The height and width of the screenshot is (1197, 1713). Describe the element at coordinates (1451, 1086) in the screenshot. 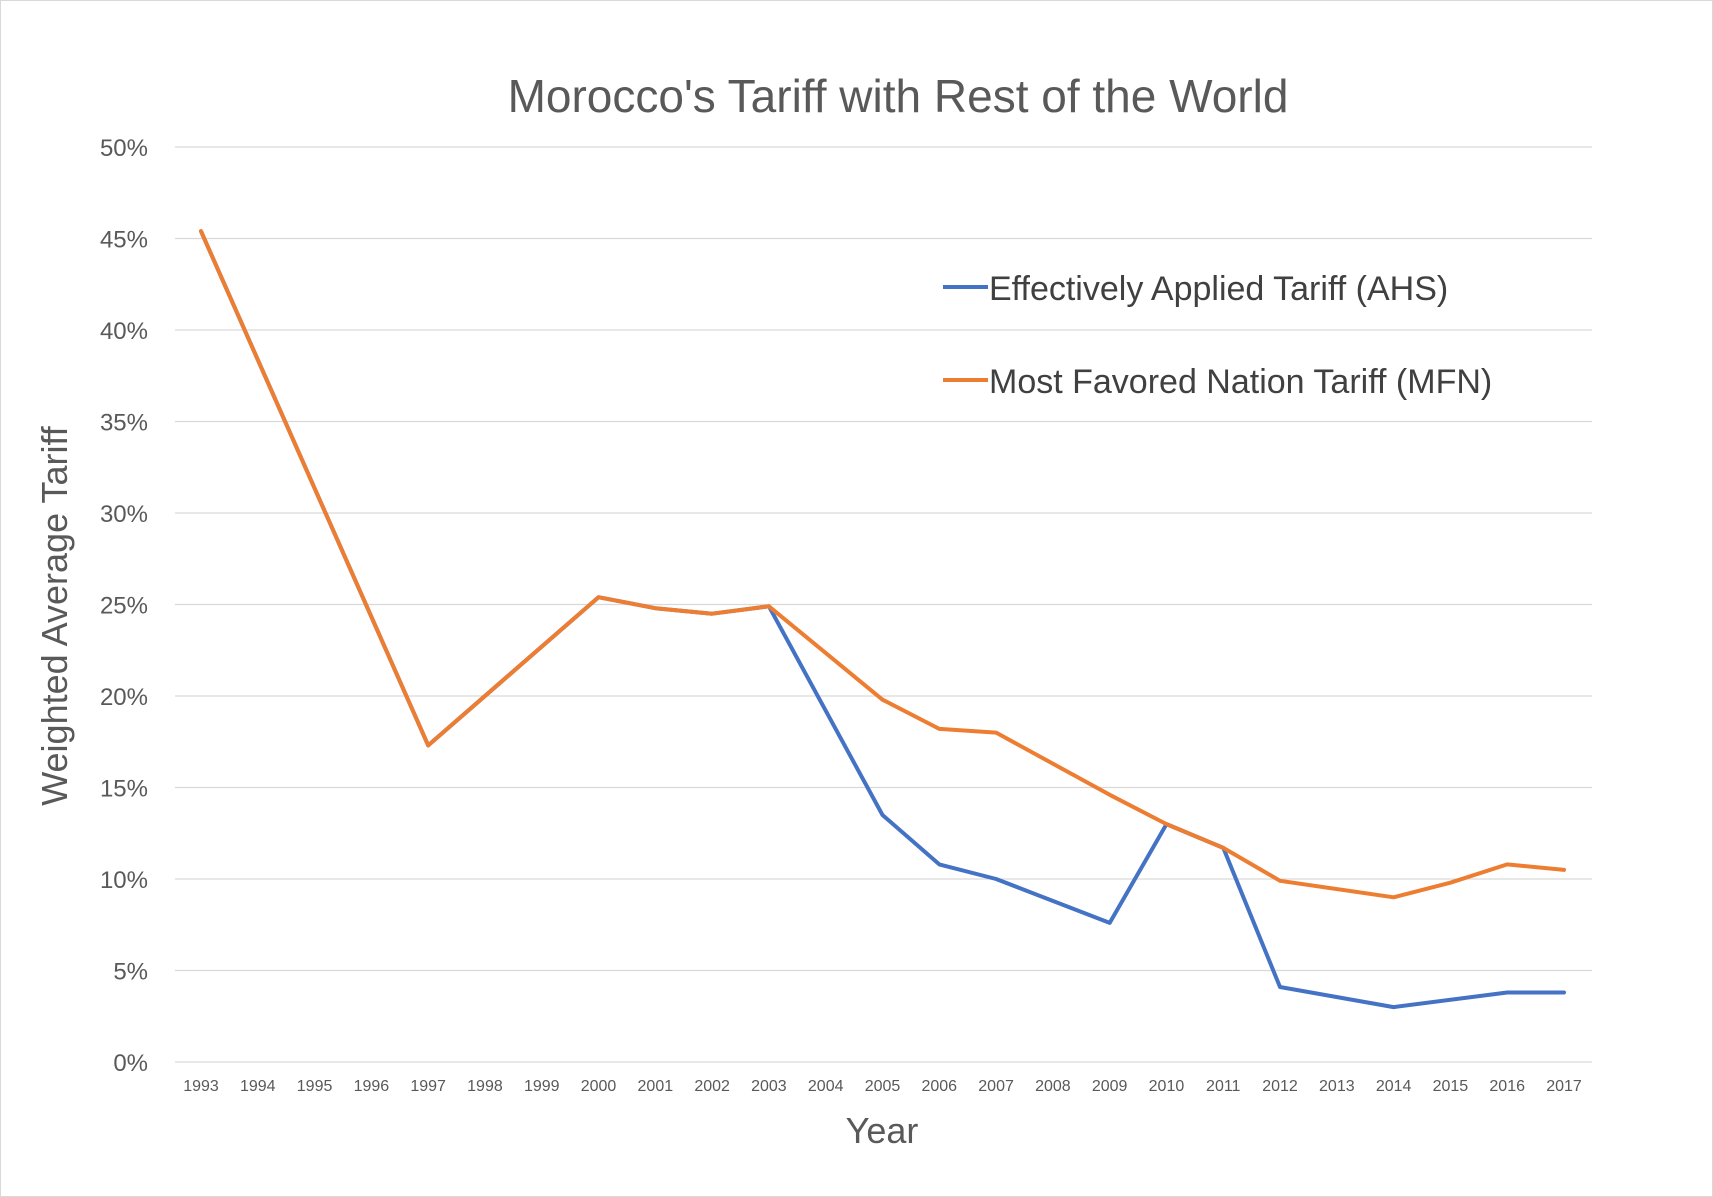

I see `x-tick-label: 2015` at that location.